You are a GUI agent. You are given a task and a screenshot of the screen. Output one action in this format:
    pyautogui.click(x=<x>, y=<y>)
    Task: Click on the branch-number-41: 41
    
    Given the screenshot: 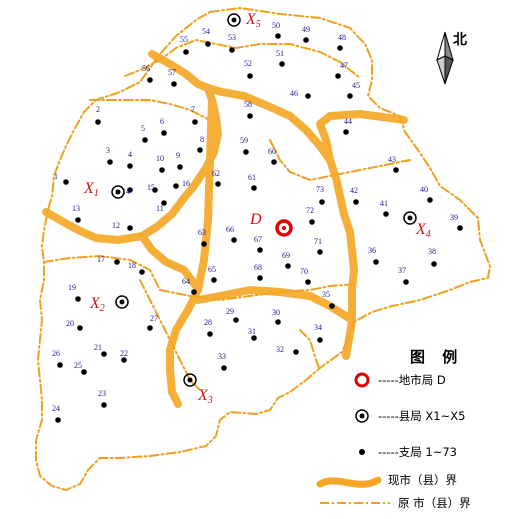 What is the action you would take?
    pyautogui.click(x=384, y=203)
    